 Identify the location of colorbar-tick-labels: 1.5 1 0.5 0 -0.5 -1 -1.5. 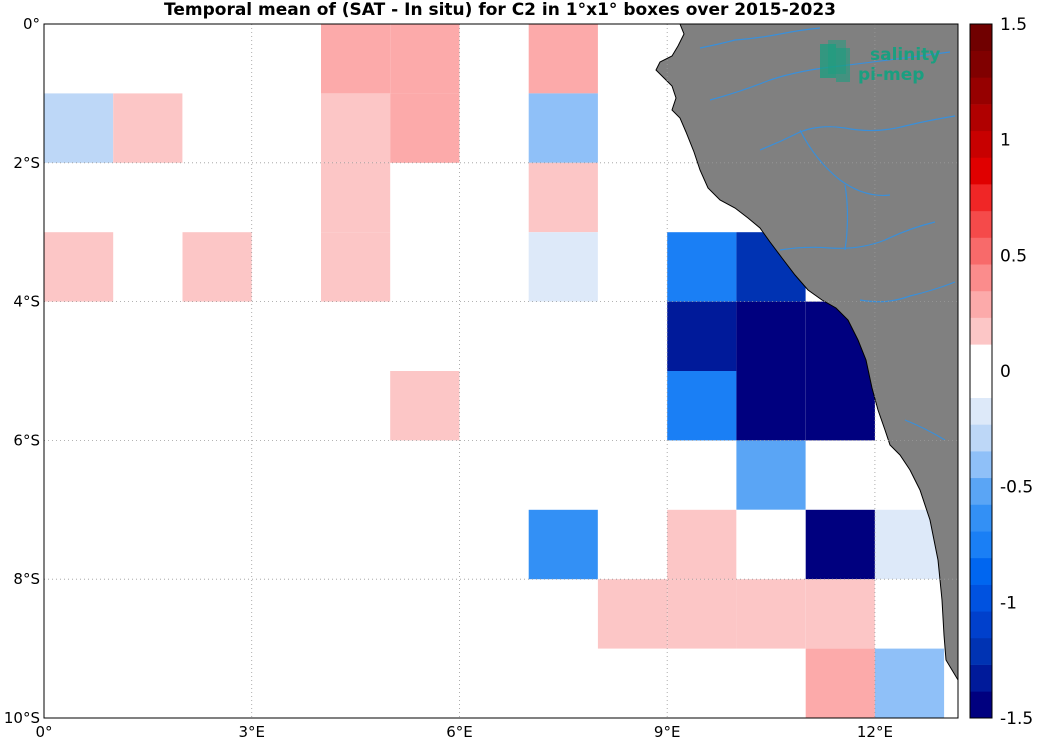
(1016, 372).